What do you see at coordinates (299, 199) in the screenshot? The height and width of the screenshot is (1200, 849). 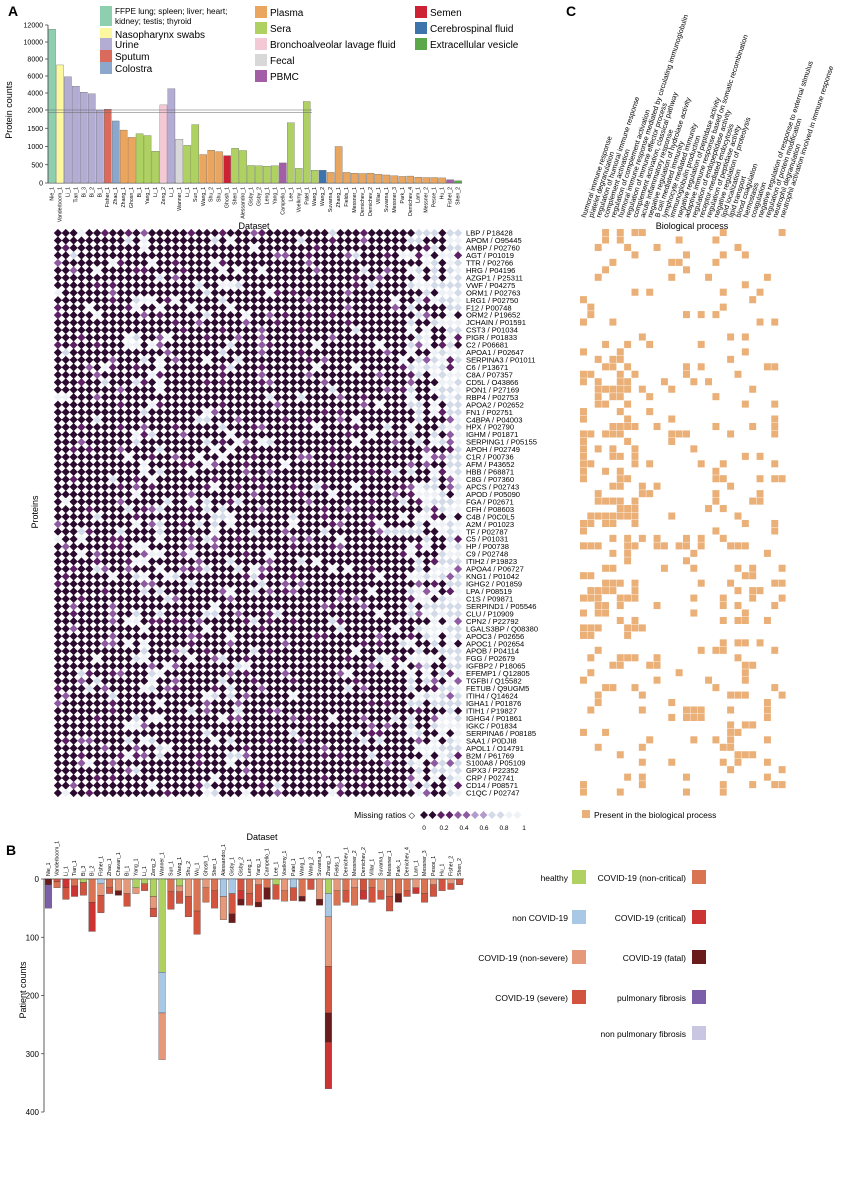 I see `a-x-tick-label: Voelkmy_1` at bounding box center [299, 199].